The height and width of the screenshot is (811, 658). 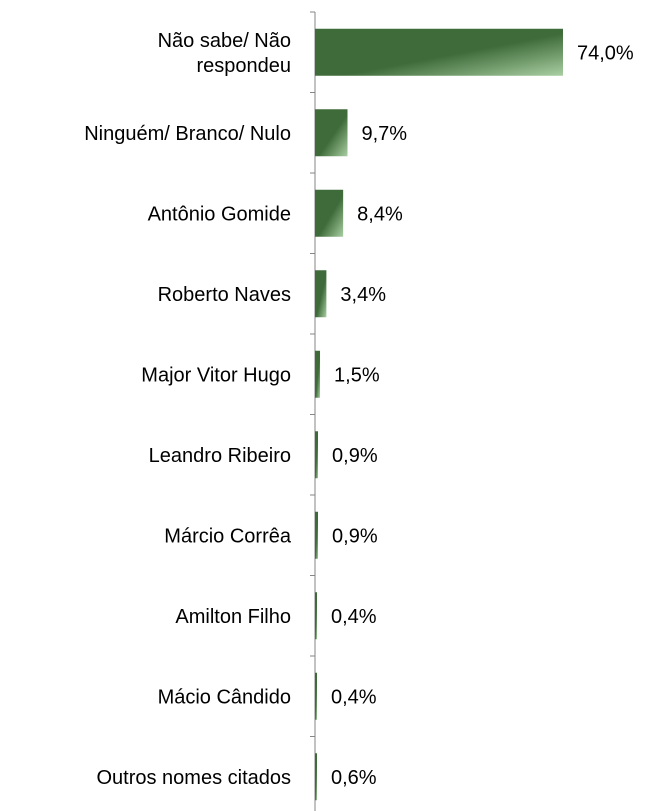 I want to click on value-label: 0,6%, so click(x=354, y=778).